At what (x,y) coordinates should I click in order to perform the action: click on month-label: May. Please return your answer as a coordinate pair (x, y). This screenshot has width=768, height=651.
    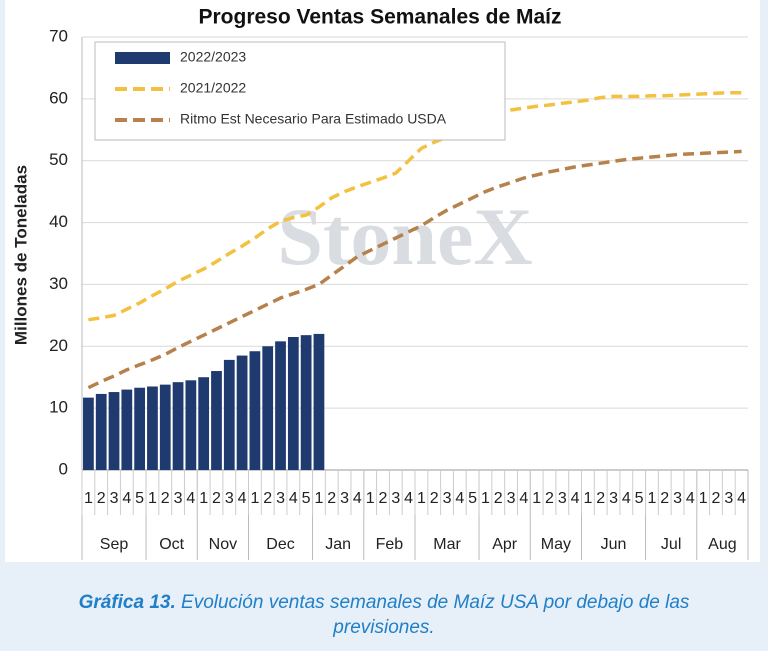
    Looking at the image, I should click on (556, 544).